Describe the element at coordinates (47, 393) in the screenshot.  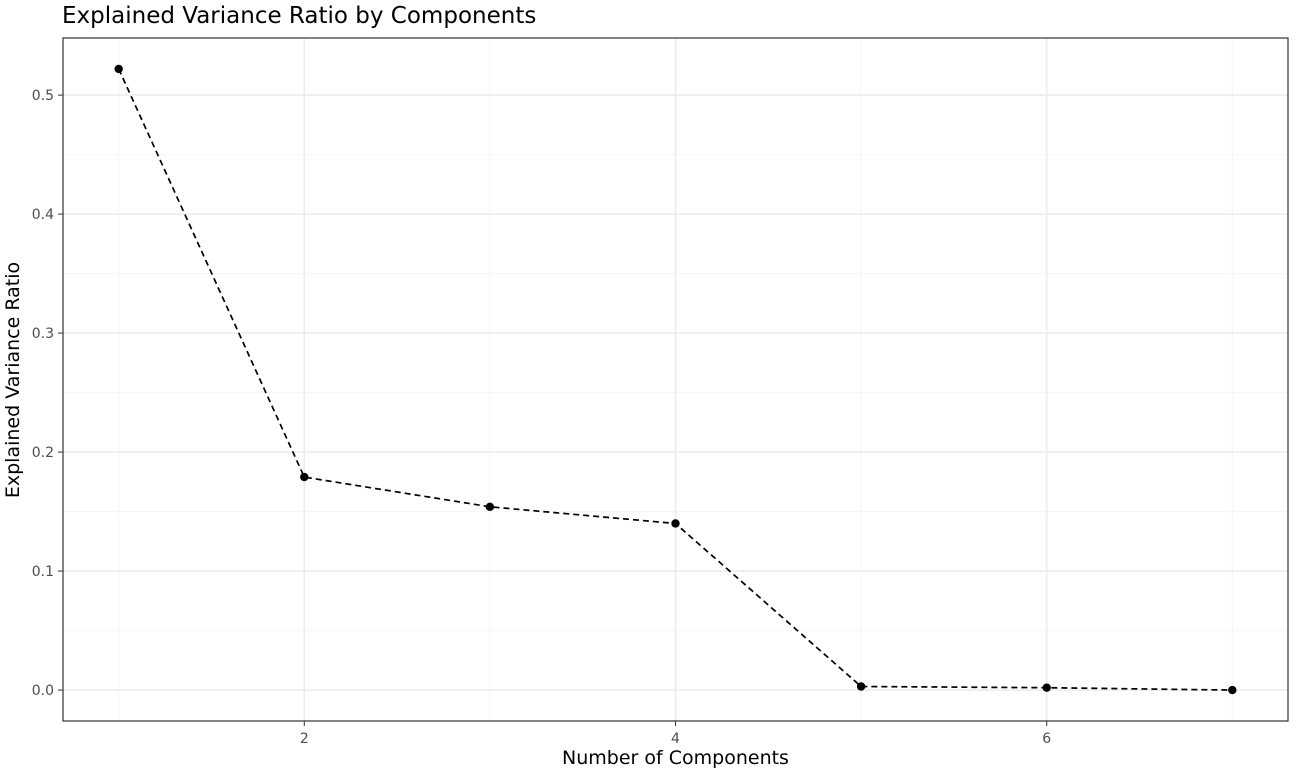
I see `y-axis-ticks: 0.0 0.1 0.2 0.3 0.4 0.5` at that location.